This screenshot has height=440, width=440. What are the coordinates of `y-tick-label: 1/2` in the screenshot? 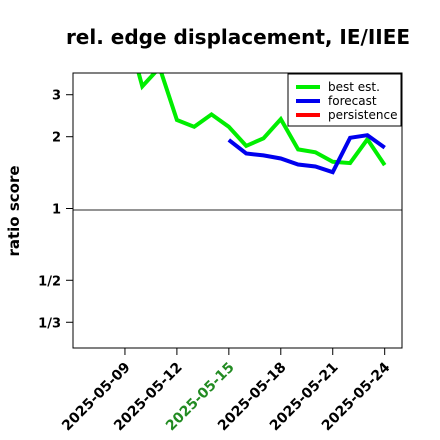 It's located at (49, 281).